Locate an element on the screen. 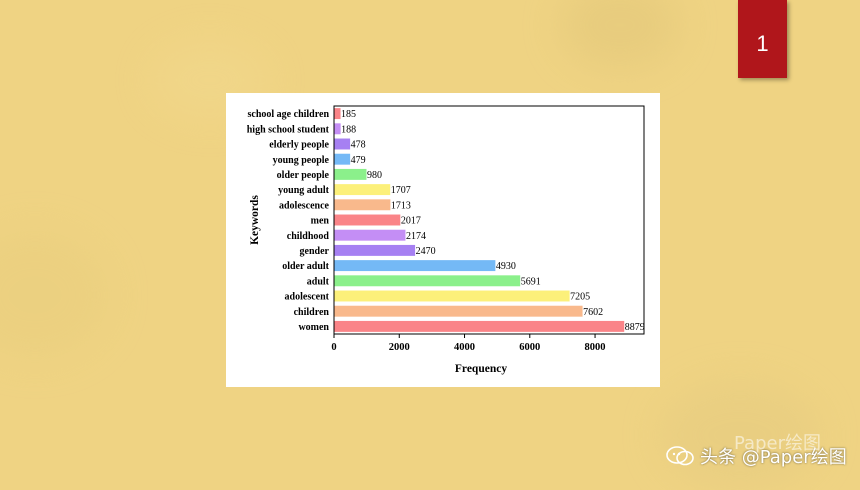 The height and width of the screenshot is (490, 860). y-axis-label: Keywords is located at coordinates (255, 220).